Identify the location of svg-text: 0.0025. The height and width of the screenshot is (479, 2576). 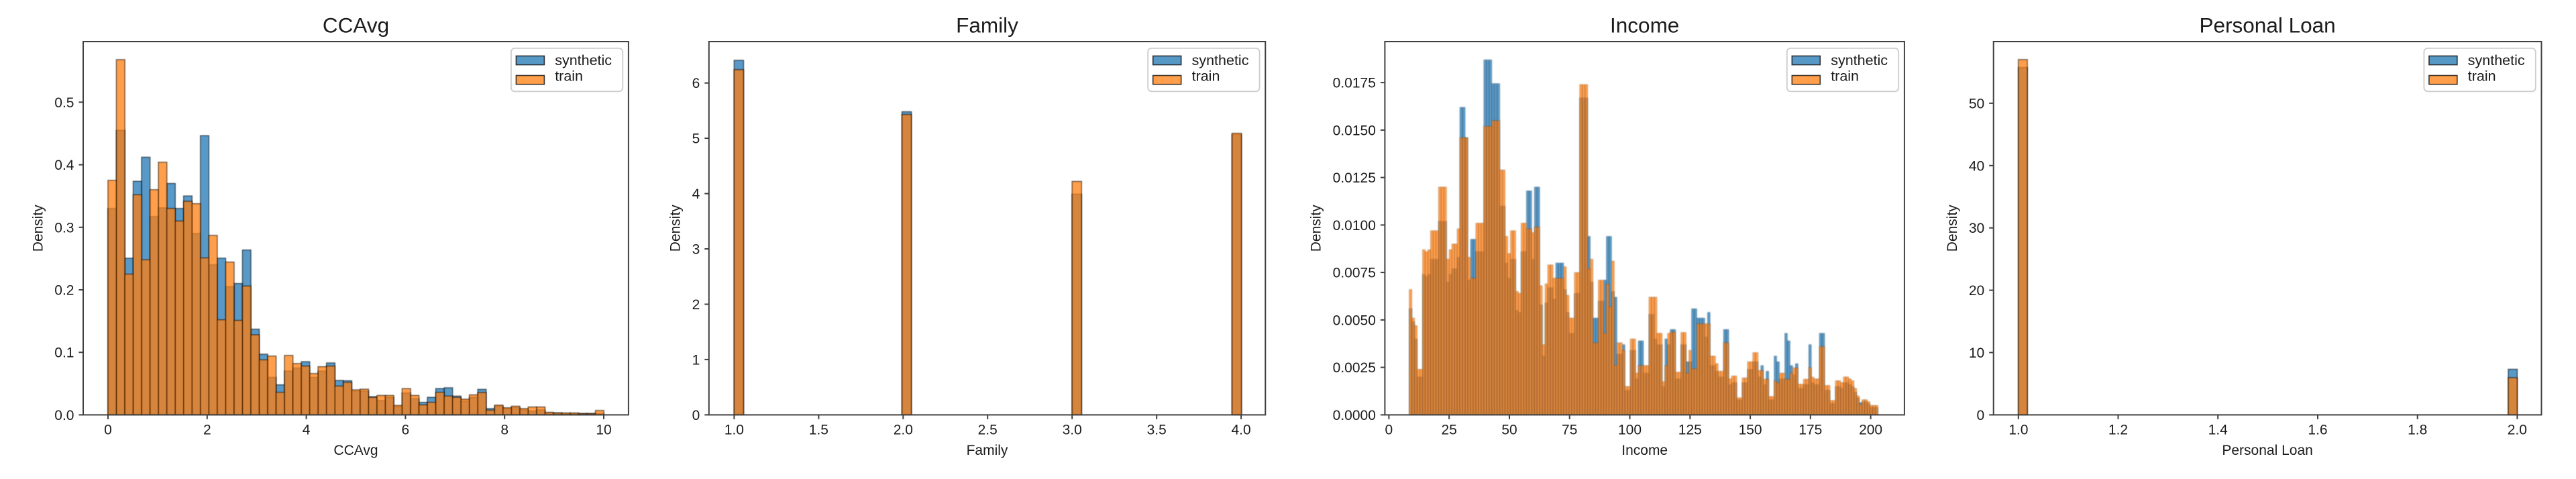
(1354, 368).